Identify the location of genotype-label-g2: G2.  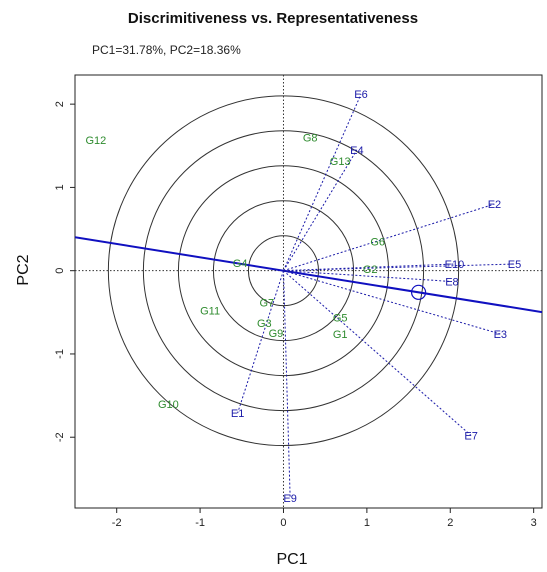
(370, 270).